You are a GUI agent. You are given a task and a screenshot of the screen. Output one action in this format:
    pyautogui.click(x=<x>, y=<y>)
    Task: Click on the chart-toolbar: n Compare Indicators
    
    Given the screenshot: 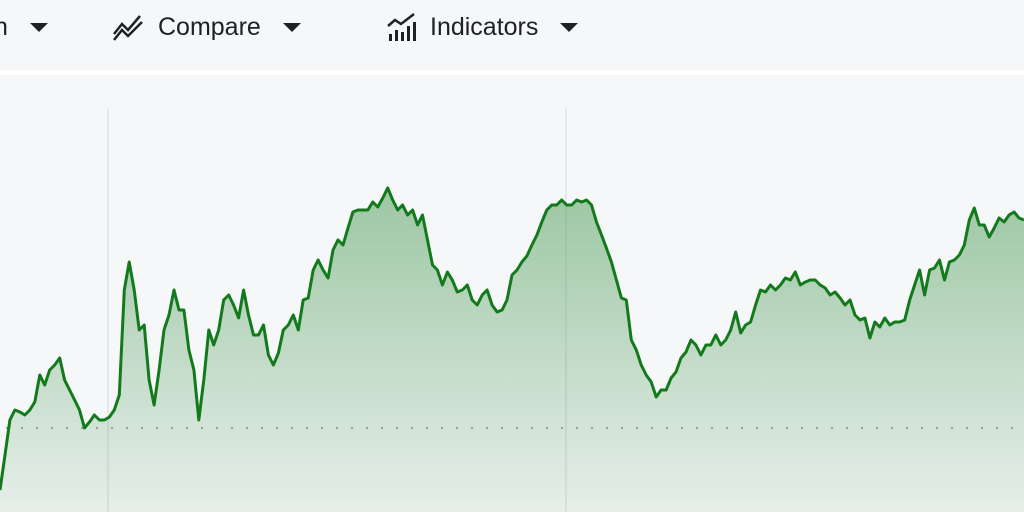 What is the action you would take?
    pyautogui.click(x=512, y=35)
    